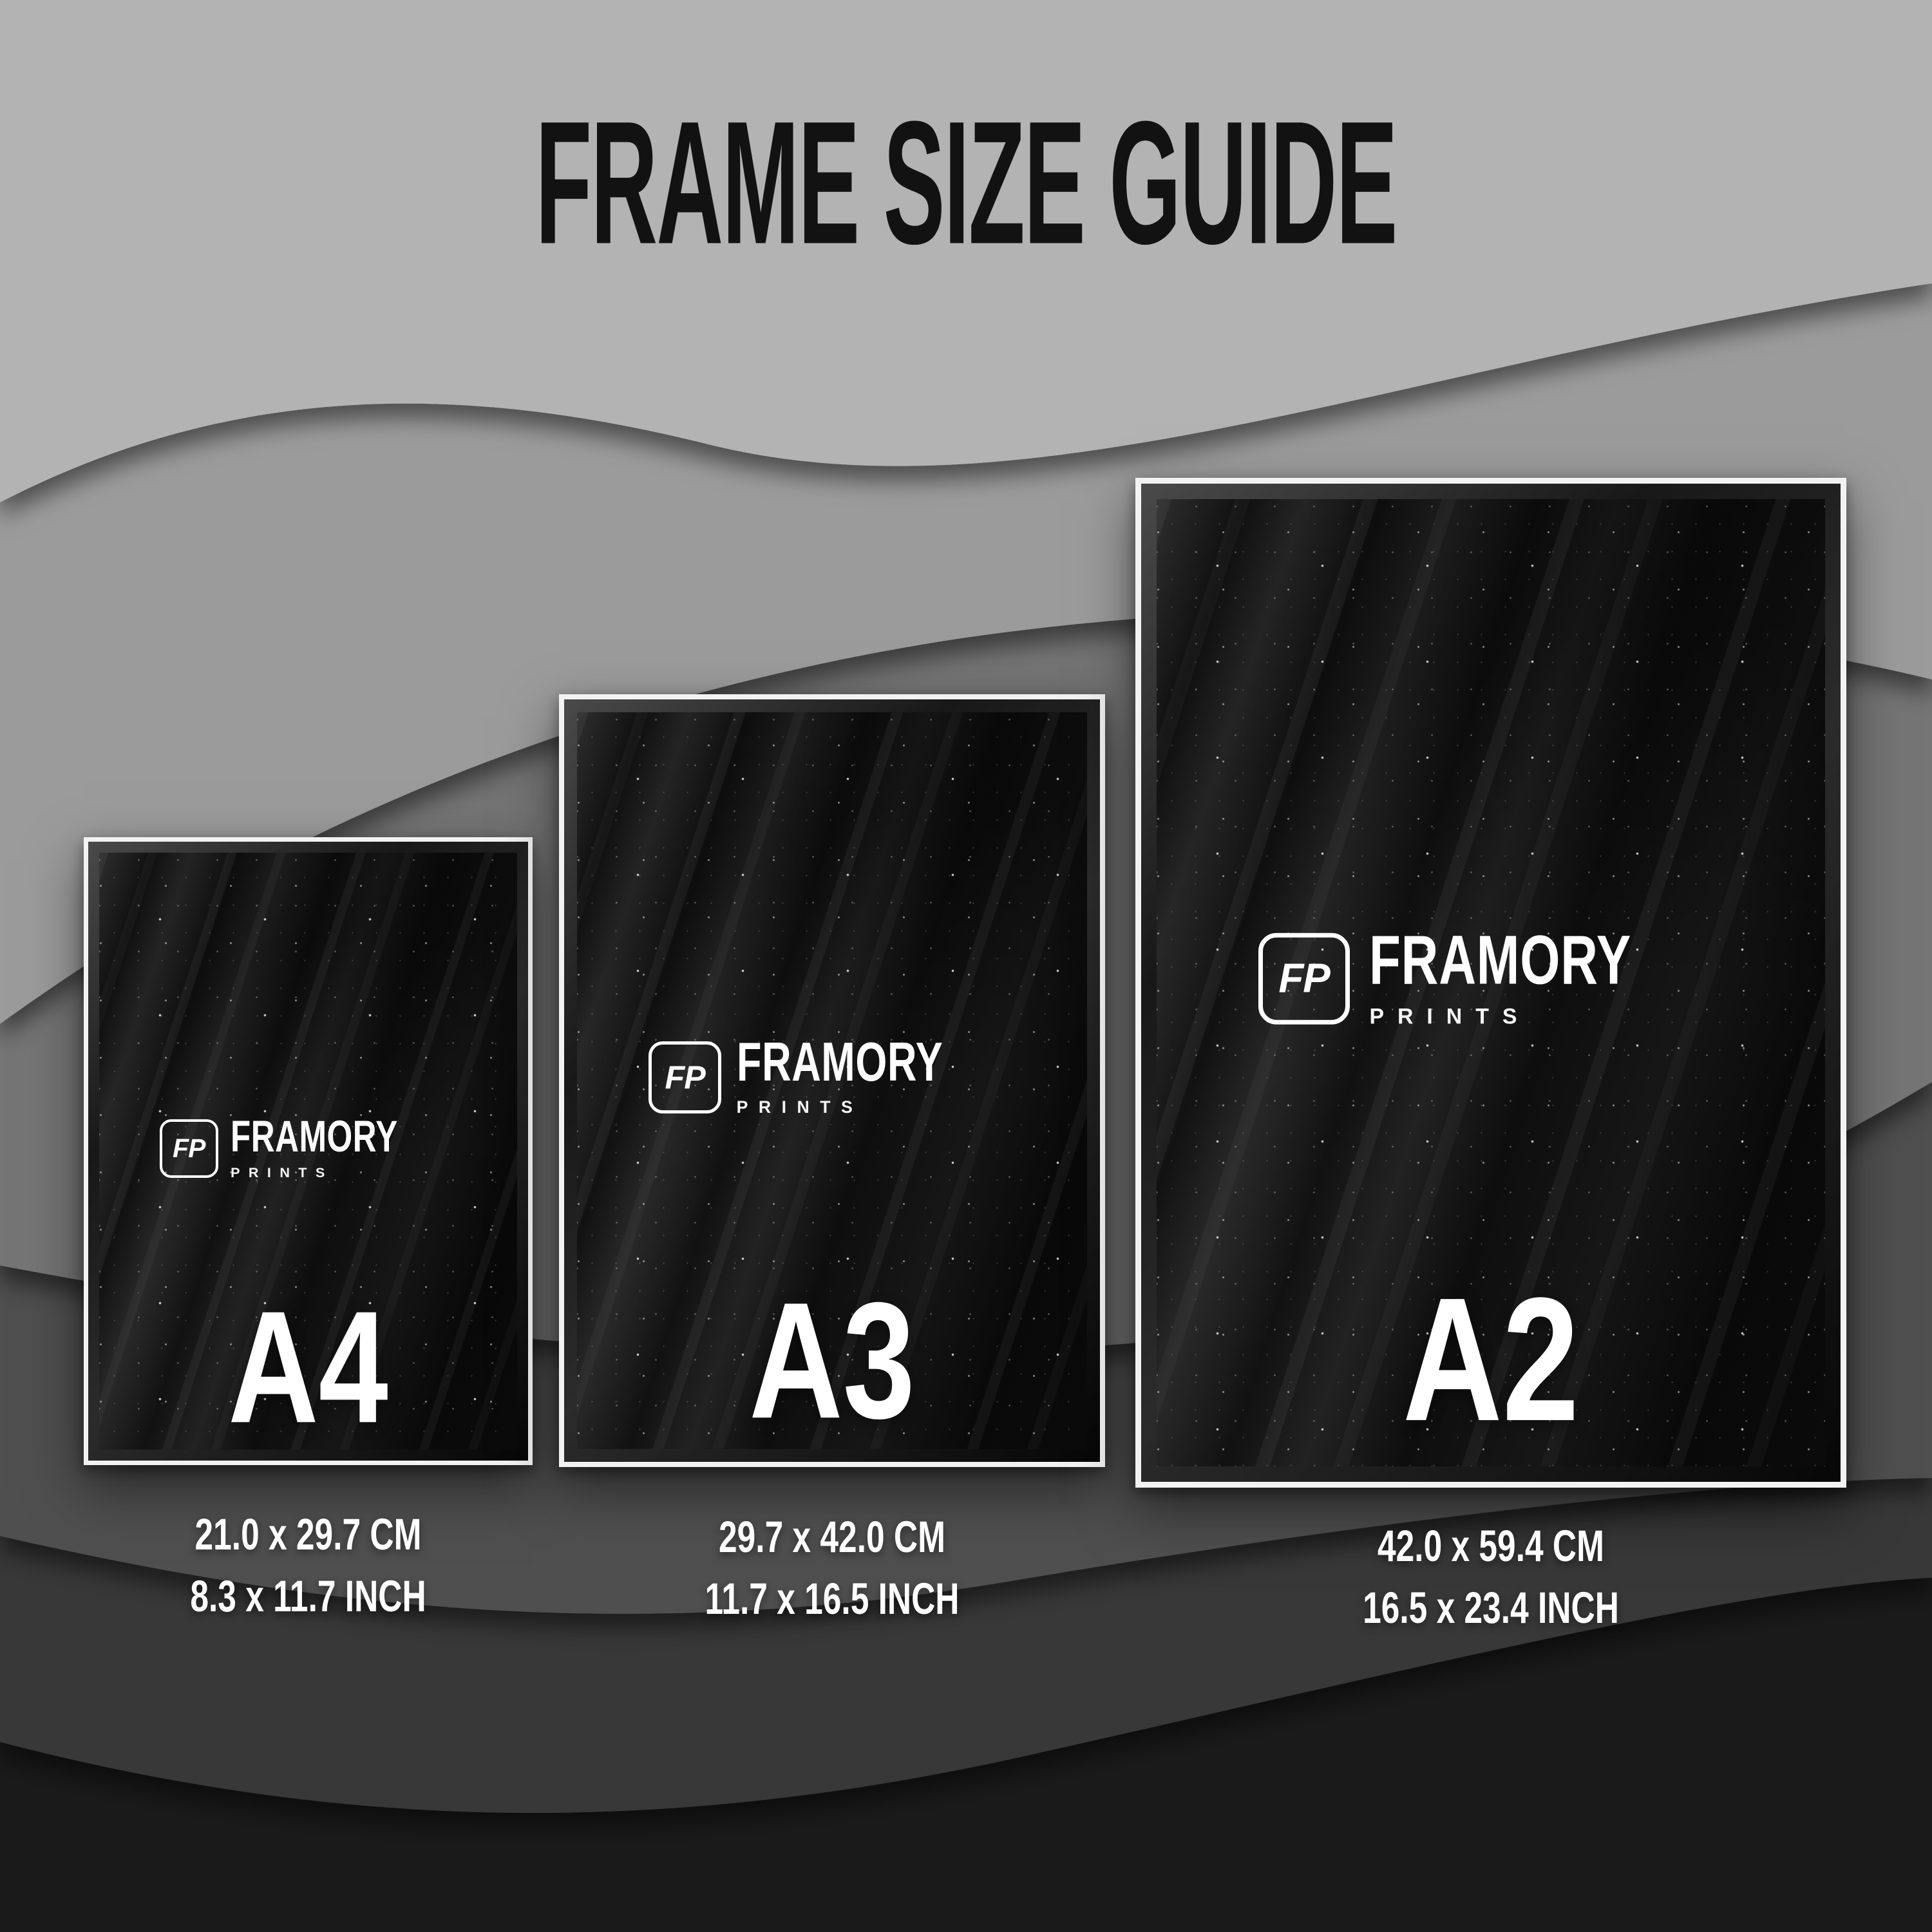  What do you see at coordinates (966, 183) in the screenshot?
I see `page-title: FRAME SIZE GUIDE` at bounding box center [966, 183].